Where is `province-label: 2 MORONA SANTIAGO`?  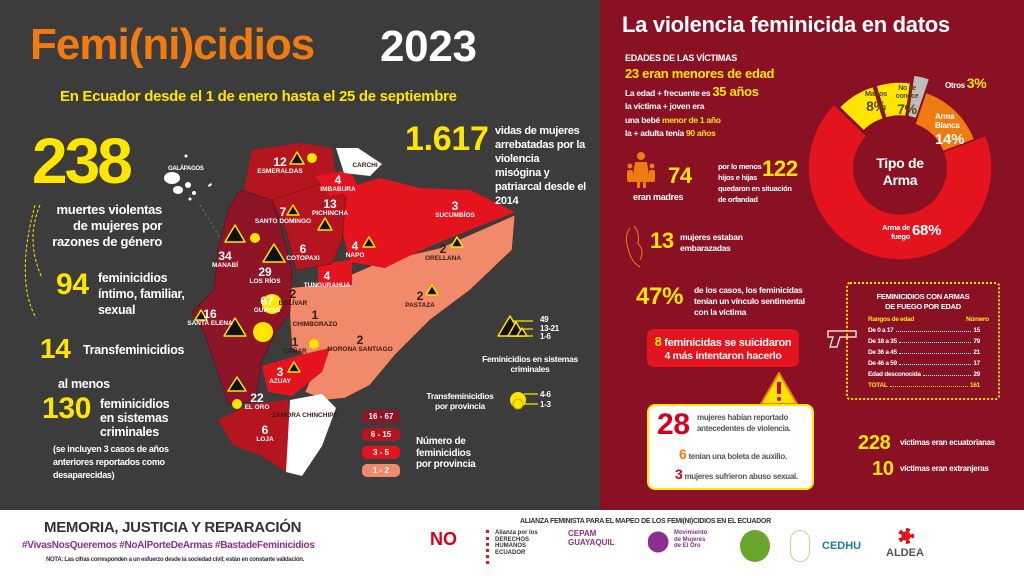
province-label: 2 MORONA SANTIAGO is located at coordinates (359, 344).